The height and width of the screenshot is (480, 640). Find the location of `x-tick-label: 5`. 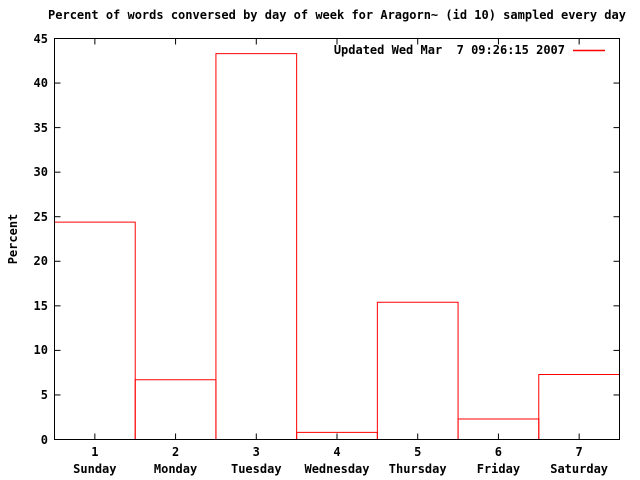

x-tick-label: 5 is located at coordinates (418, 452).